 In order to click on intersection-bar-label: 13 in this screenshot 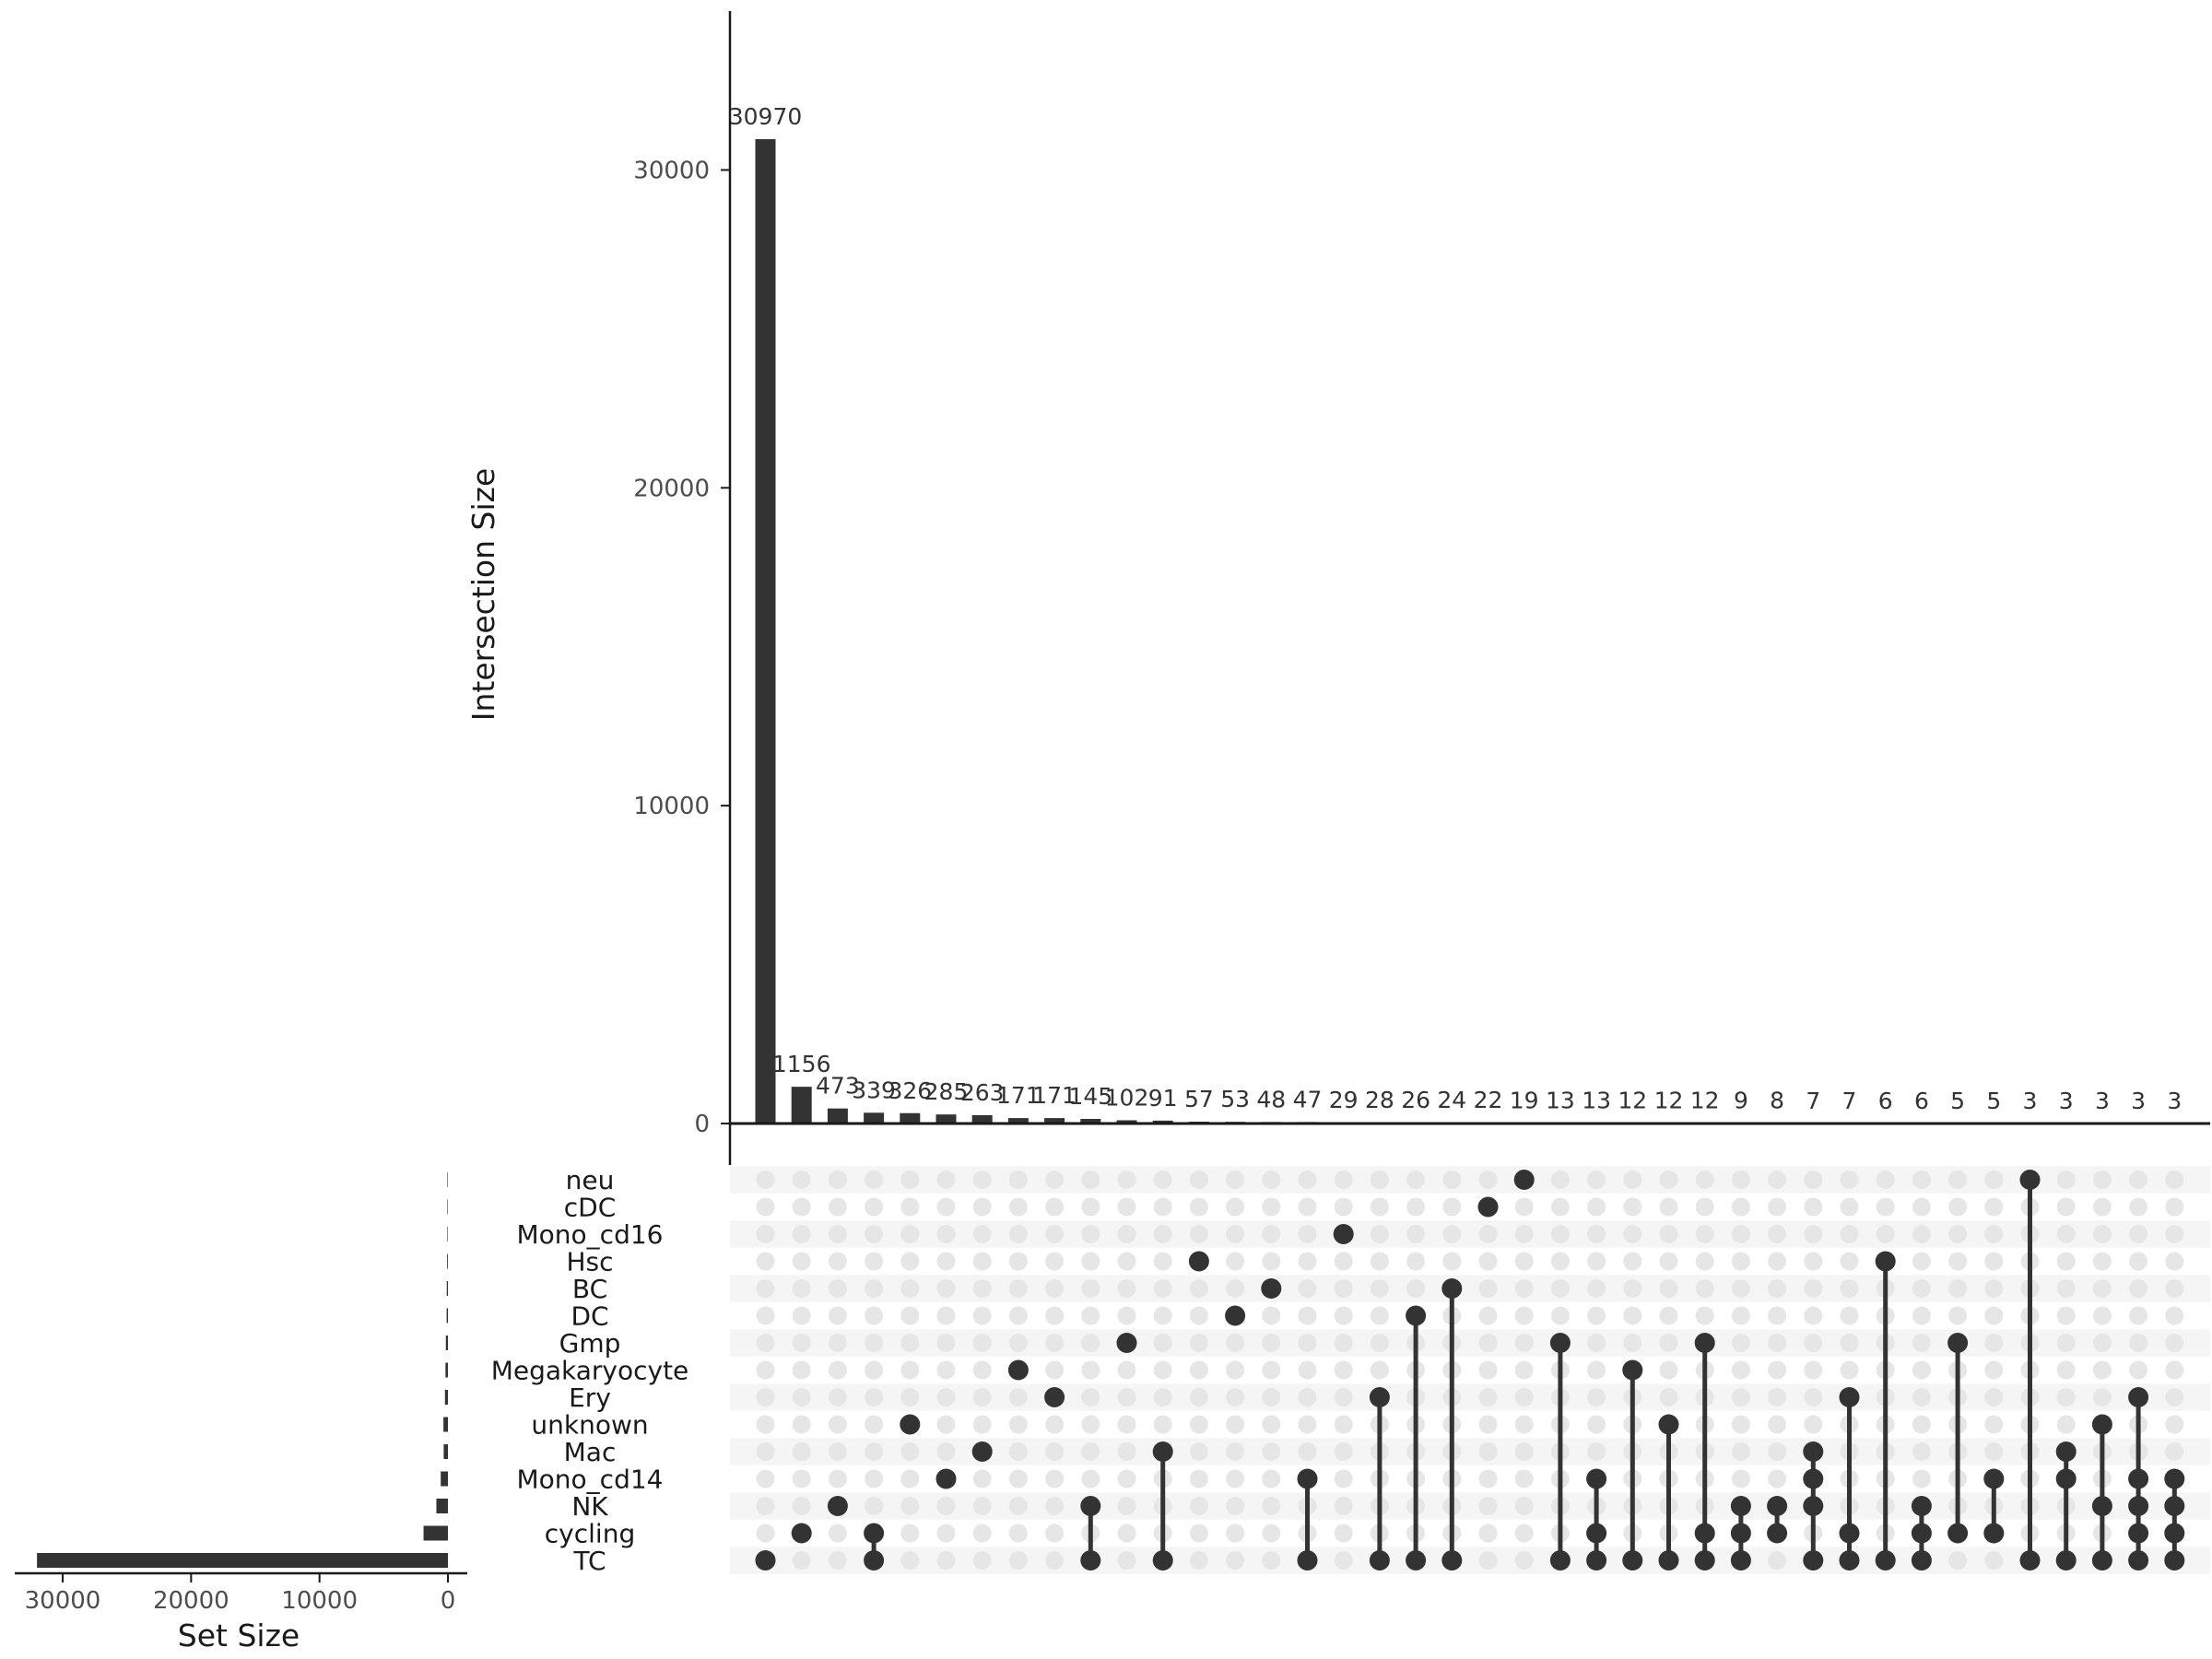, I will do `click(1560, 1101)`.